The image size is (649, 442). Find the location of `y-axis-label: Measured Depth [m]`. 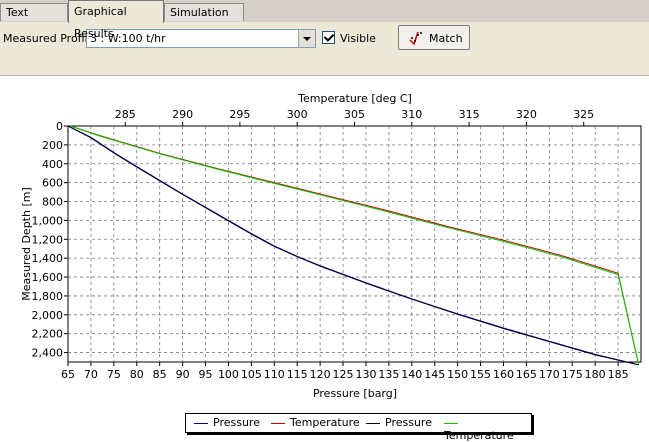

y-axis-label: Measured Depth [m] is located at coordinates (26, 244).